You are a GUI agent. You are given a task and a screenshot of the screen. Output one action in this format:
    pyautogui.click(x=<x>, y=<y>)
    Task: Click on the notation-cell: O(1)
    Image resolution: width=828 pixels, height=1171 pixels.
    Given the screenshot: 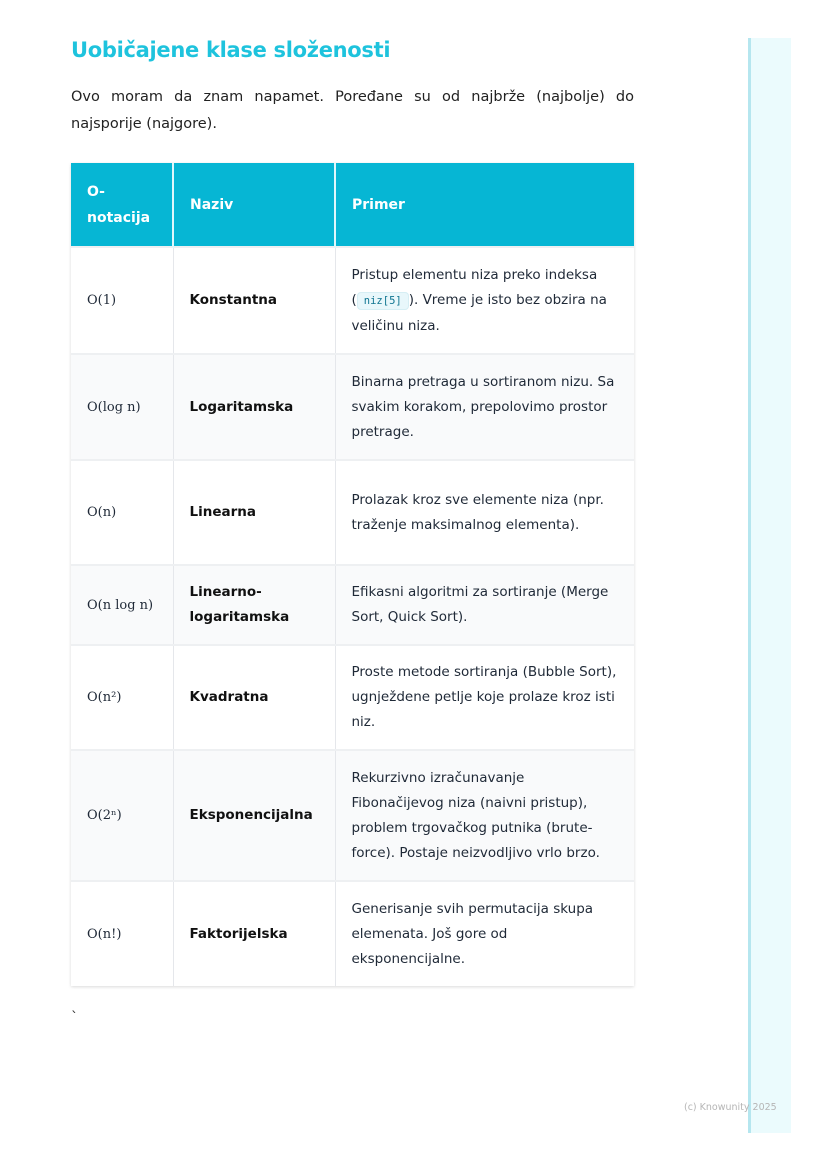 What is the action you would take?
    pyautogui.click(x=122, y=300)
    